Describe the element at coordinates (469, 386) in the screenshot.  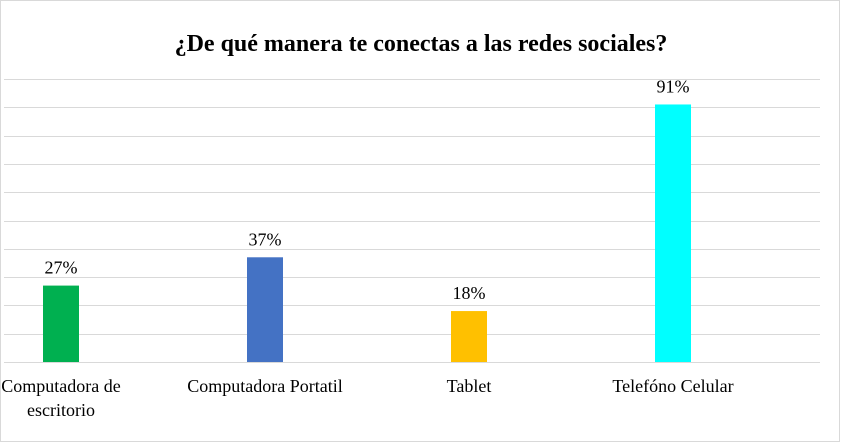
I see `category-label: Tablet` at that location.